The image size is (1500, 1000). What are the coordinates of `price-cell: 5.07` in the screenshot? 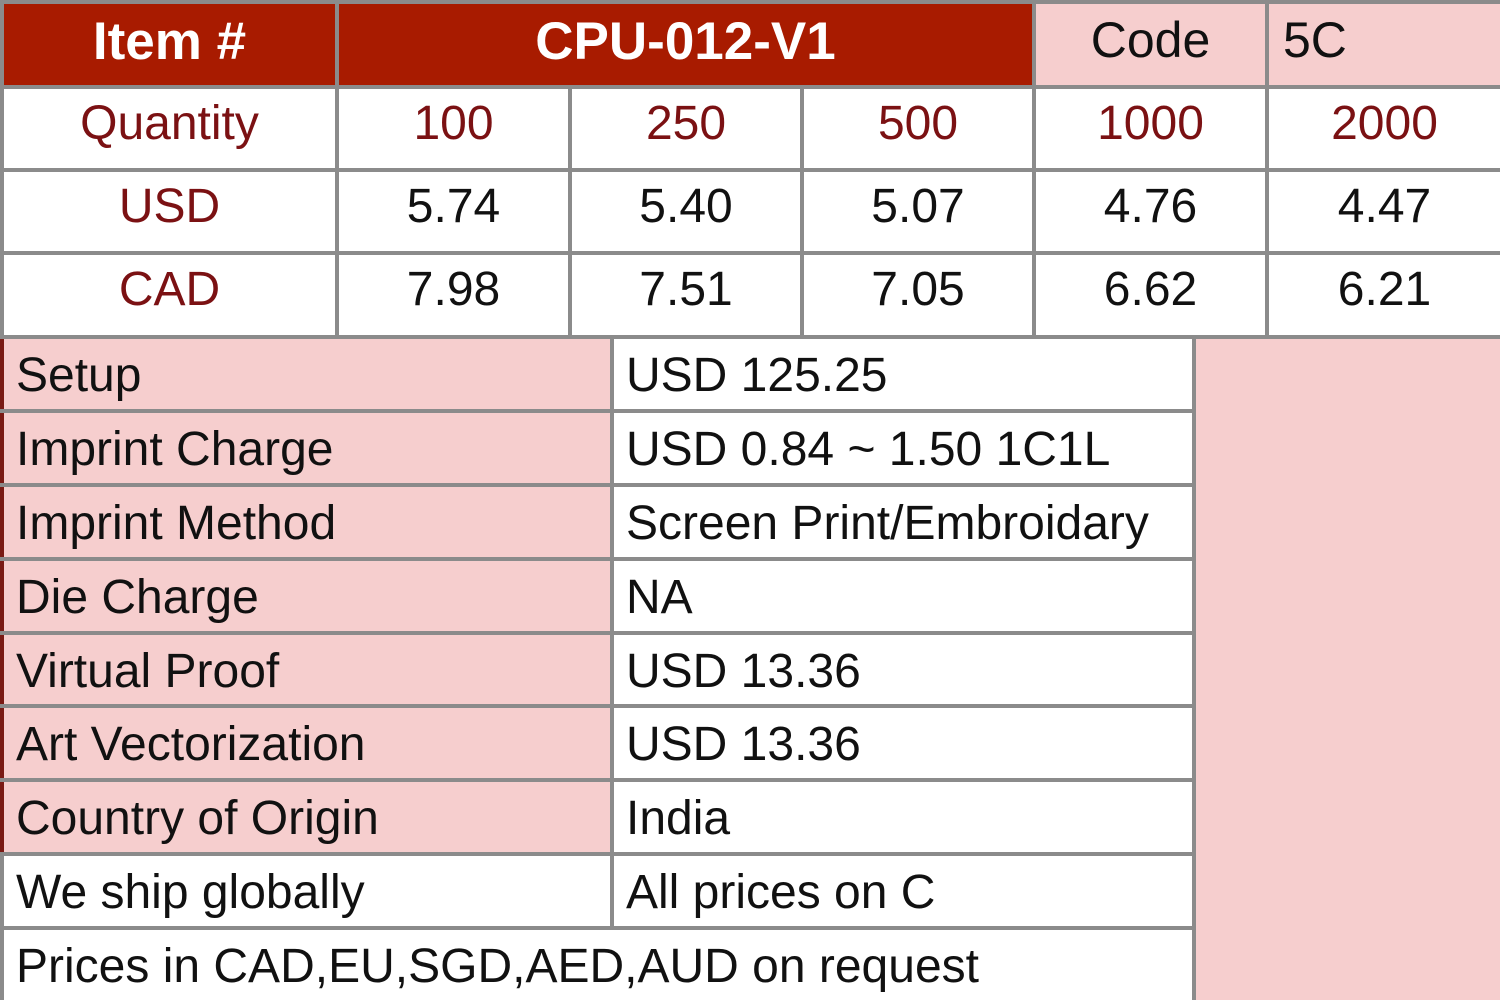 It's located at (918, 211).